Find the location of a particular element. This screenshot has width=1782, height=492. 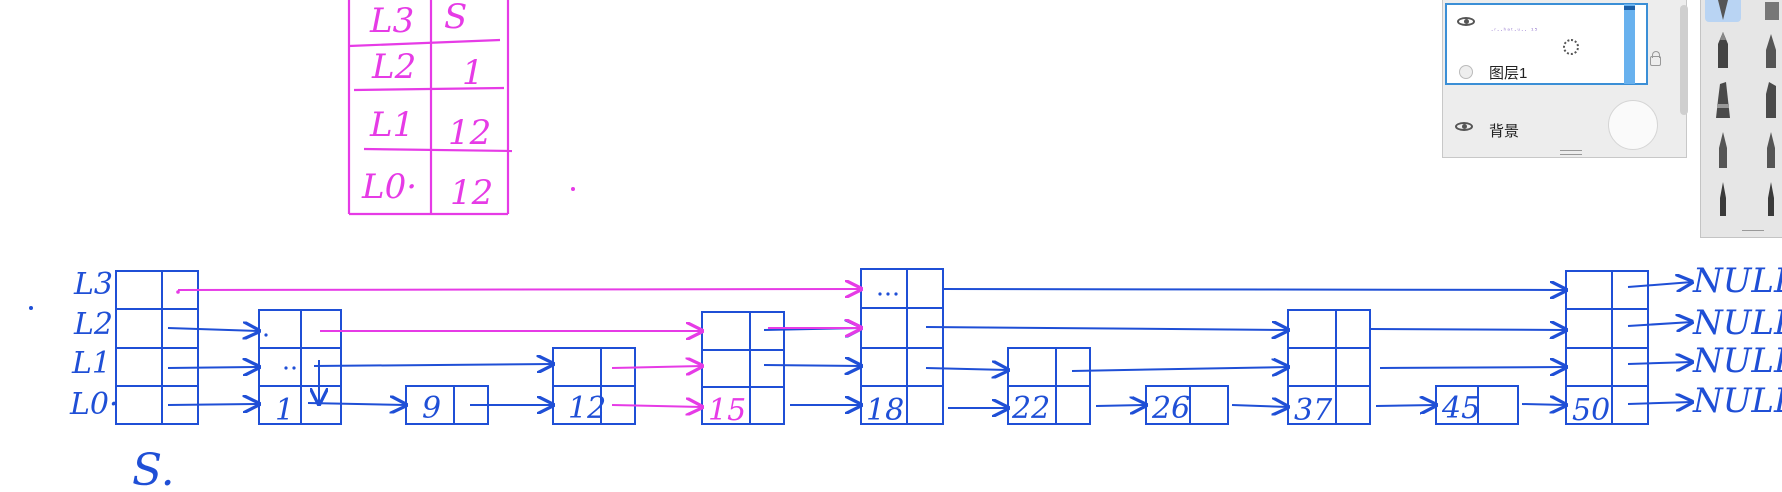

brush-pencil is located at coordinates (1723, 49).